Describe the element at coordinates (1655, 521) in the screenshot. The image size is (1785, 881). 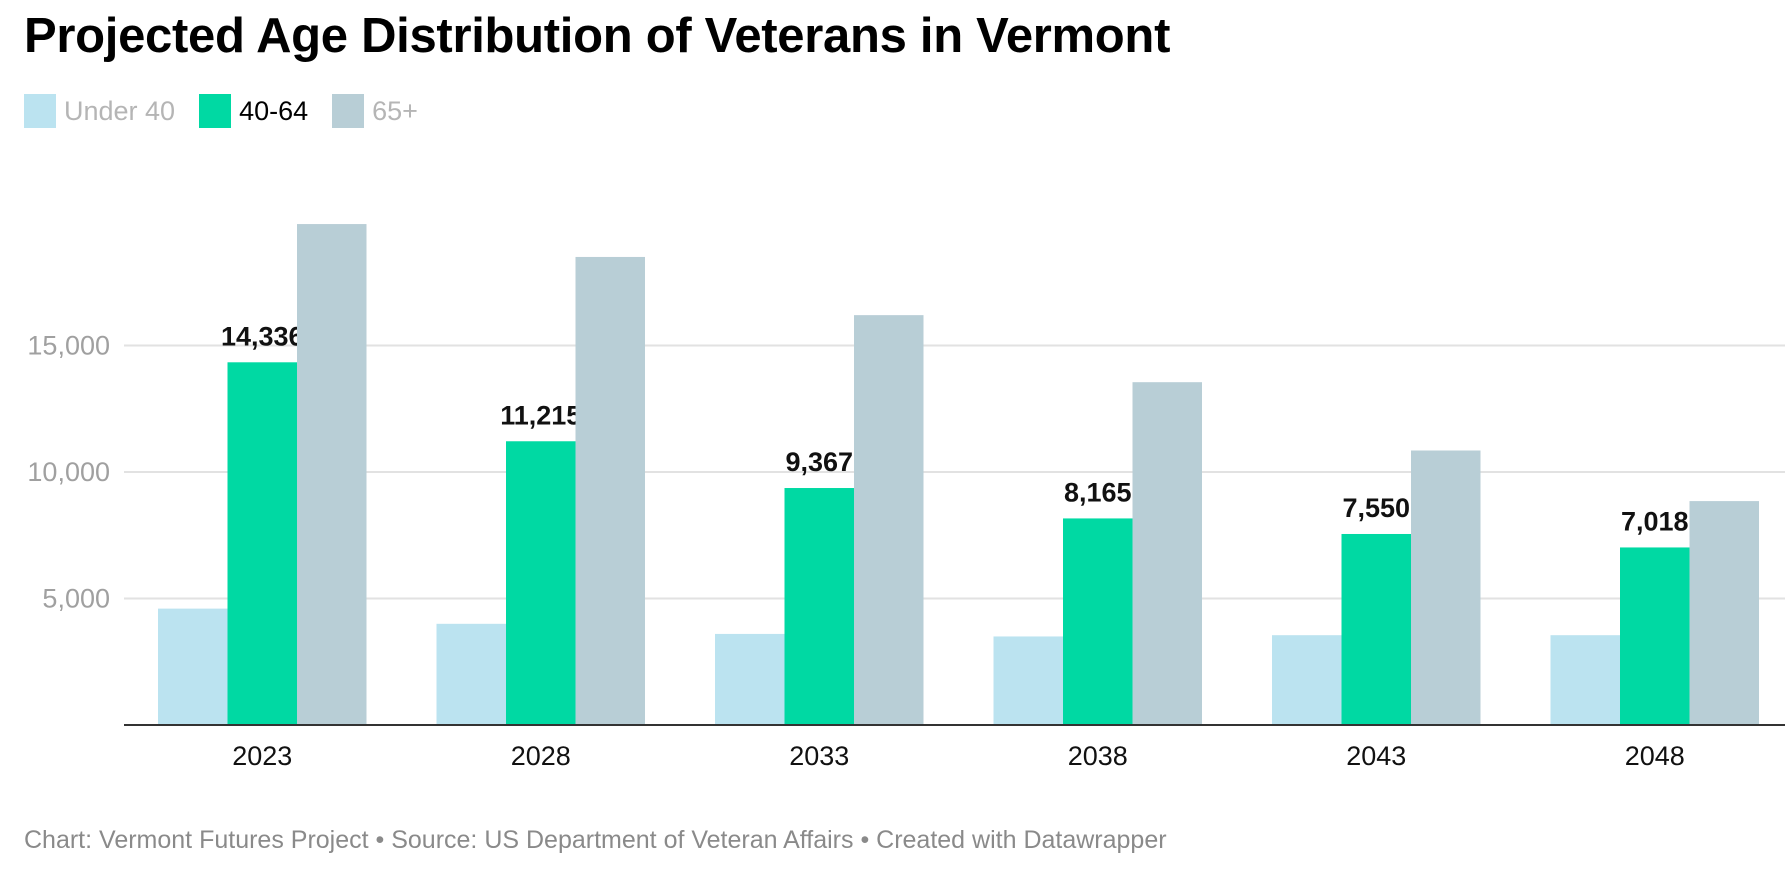
I see `data-label-2048: 7,018` at that location.